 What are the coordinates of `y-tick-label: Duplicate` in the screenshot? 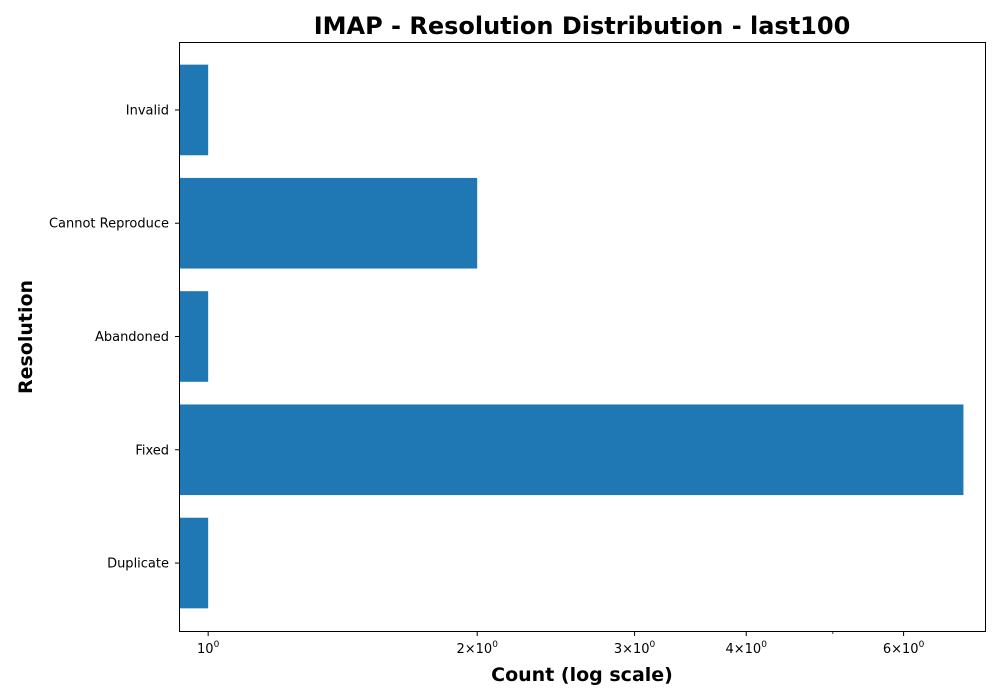 It's located at (138, 564).